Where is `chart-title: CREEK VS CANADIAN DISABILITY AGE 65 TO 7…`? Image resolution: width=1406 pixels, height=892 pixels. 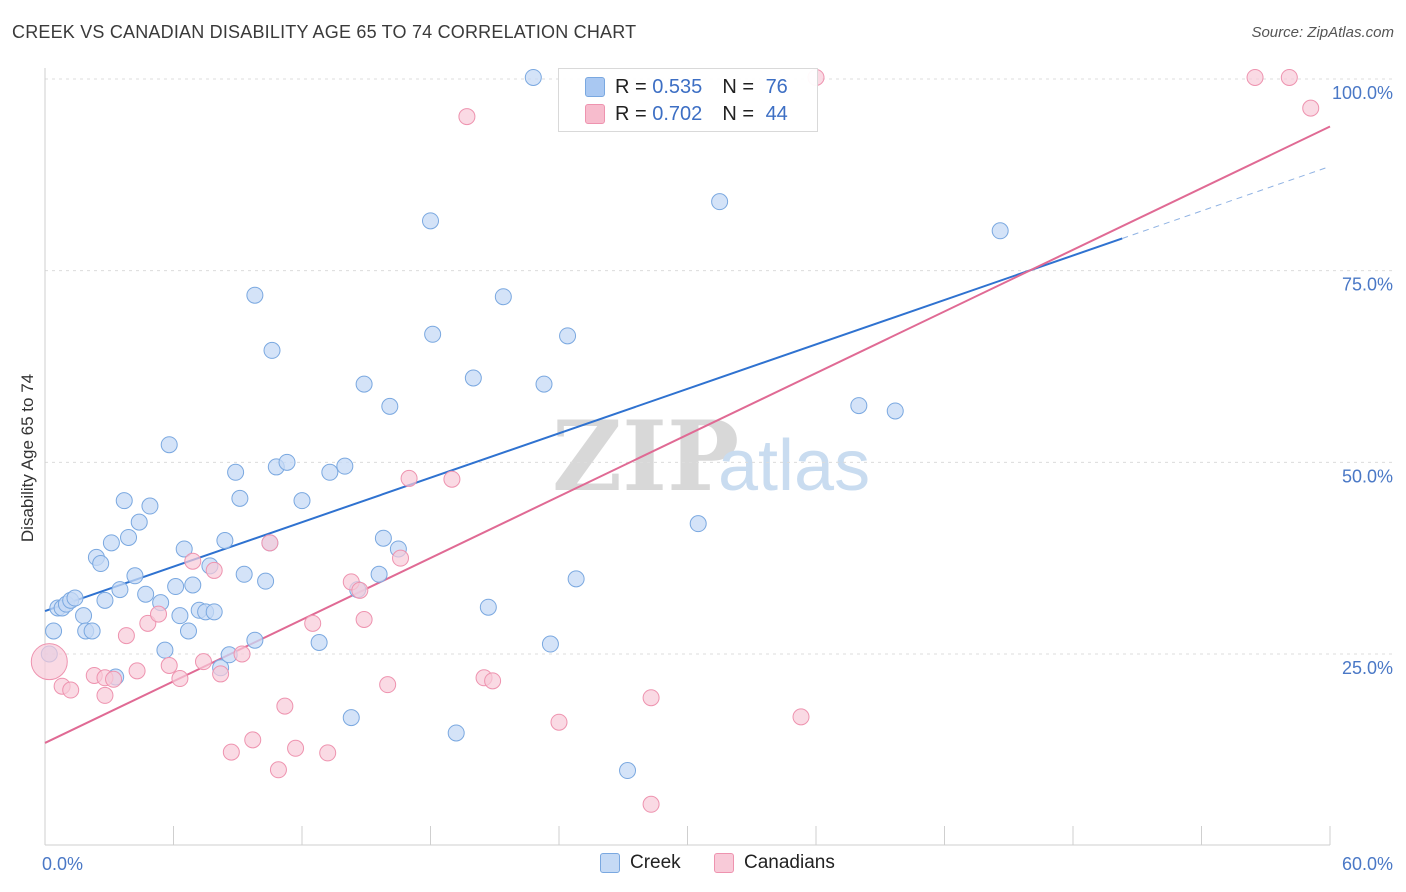
chart-title: CREEK VS CANADIAN DISABILITY AGE 65 TO 7… is located at coordinates (324, 32).